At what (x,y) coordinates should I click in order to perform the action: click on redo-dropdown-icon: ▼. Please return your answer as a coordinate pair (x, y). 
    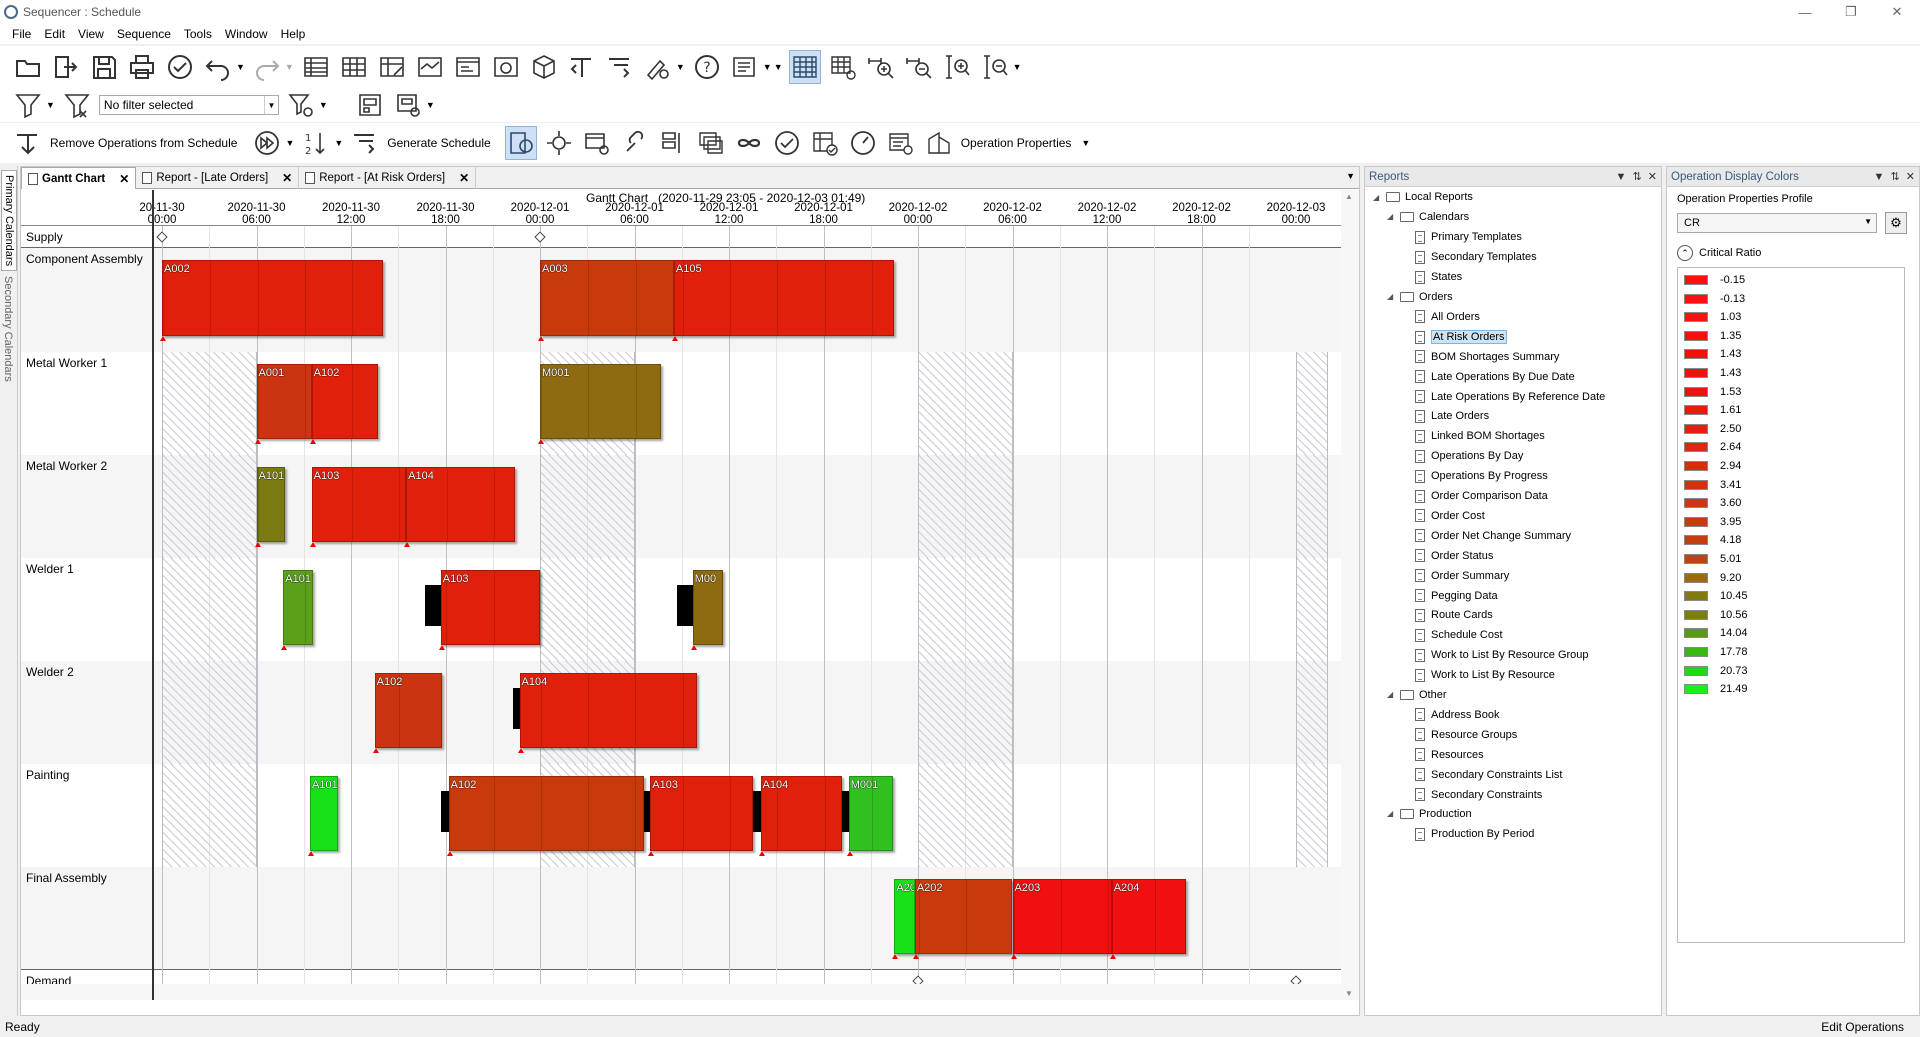
    Looking at the image, I should click on (289, 67).